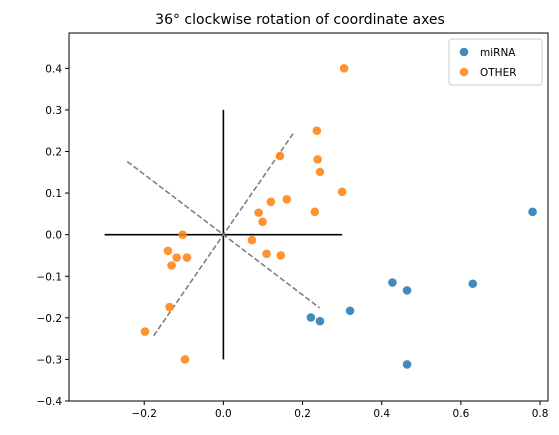 The image size is (559, 435). What do you see at coordinates (223, 414) in the screenshot?
I see `x-tick-label-1: 0.0` at bounding box center [223, 414].